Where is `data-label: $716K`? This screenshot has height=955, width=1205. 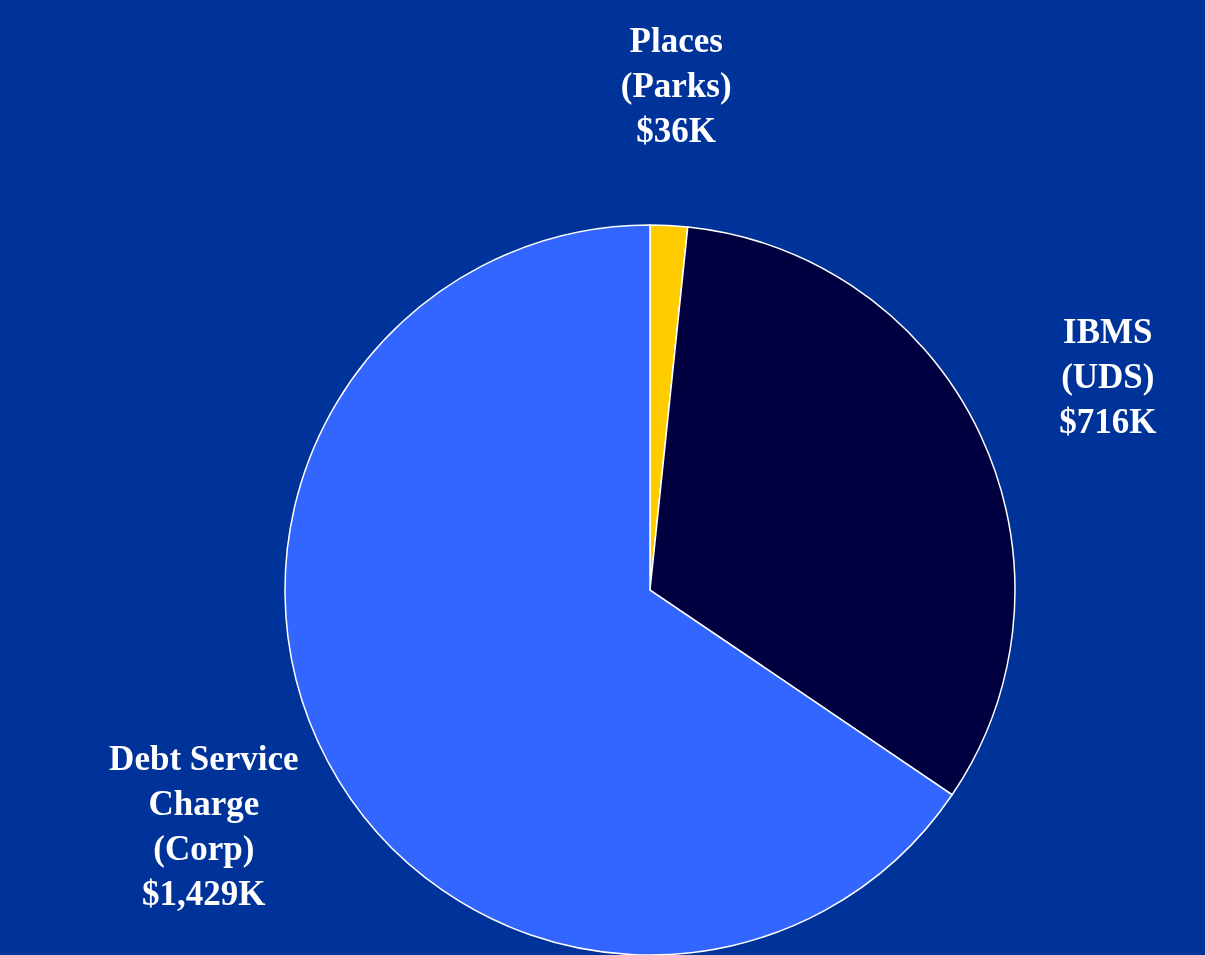
data-label: $716K is located at coordinates (1108, 421).